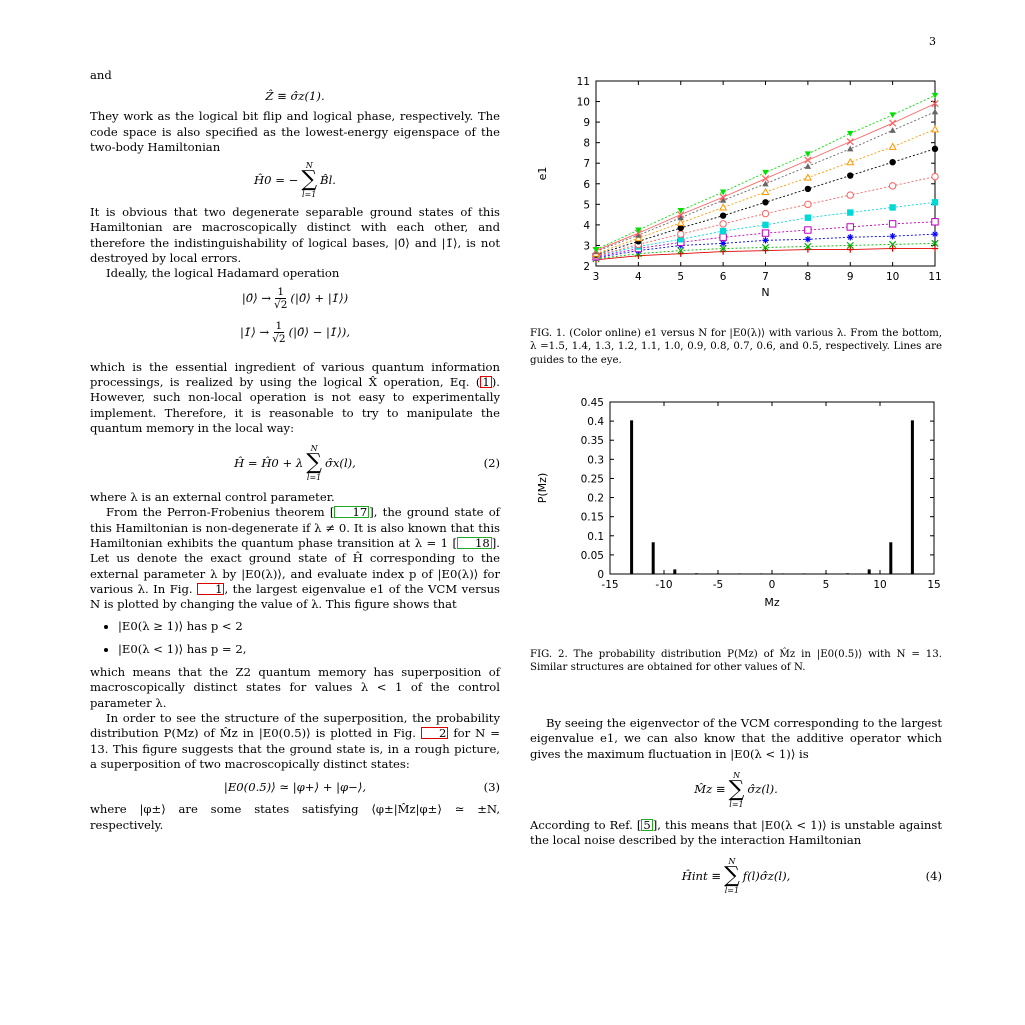 The width and height of the screenshot is (1025, 1025). Describe the element at coordinates (211, 588) in the screenshot. I see `figure-link: 1` at that location.